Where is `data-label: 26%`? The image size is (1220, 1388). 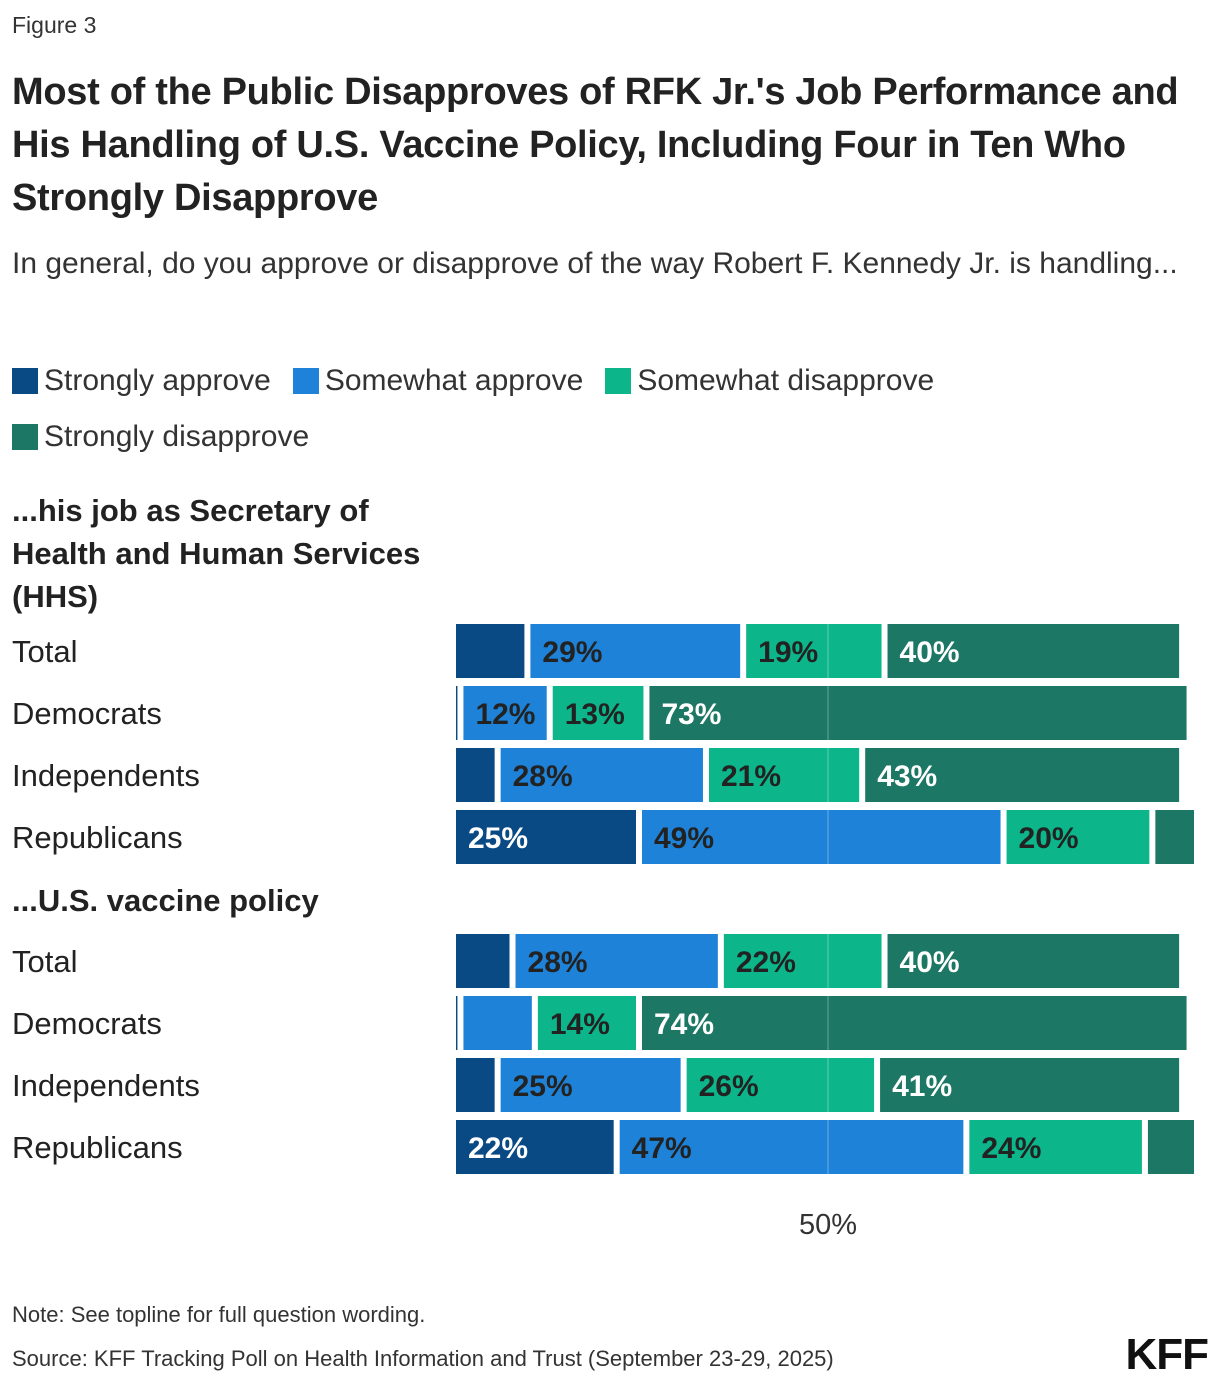 data-label: 26% is located at coordinates (729, 1086).